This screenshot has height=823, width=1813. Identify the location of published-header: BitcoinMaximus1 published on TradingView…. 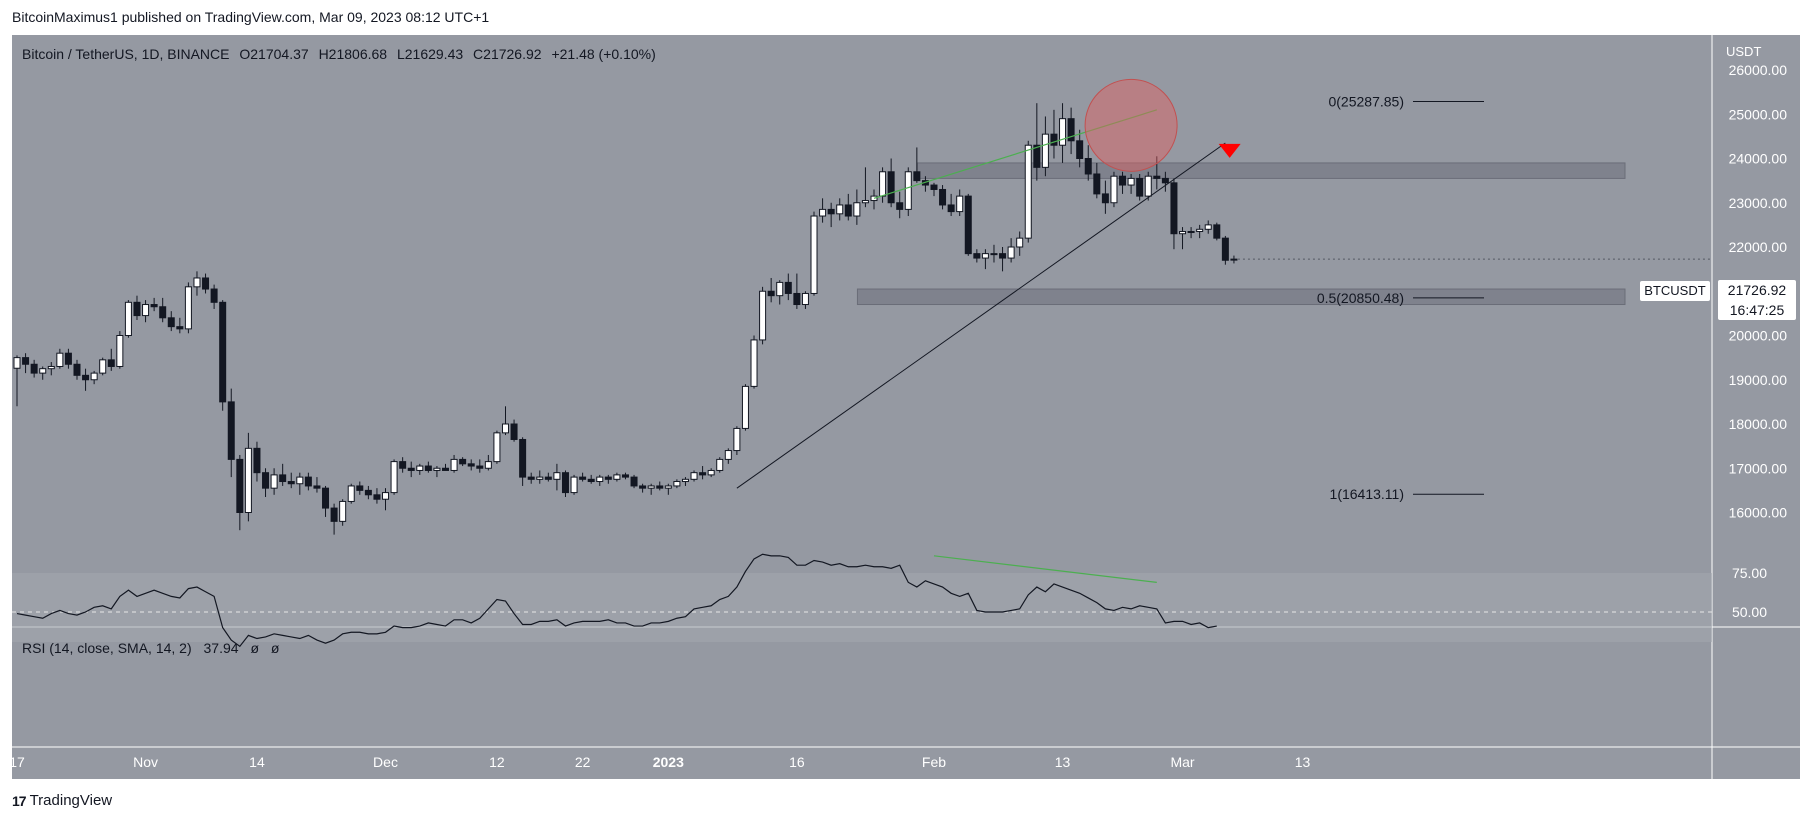
(251, 17).